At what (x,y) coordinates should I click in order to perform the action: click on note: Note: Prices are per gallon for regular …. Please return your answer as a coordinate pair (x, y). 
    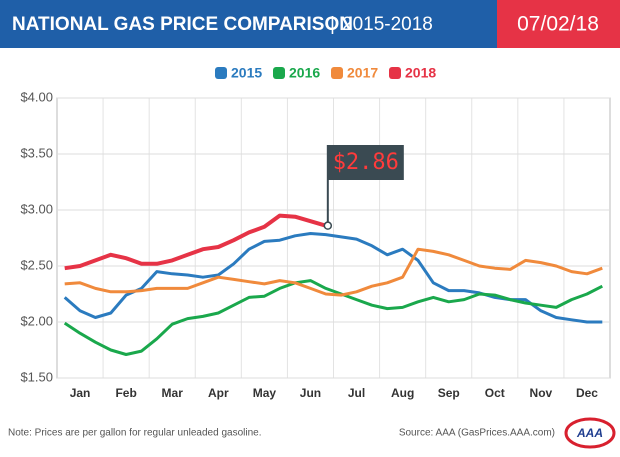
    Looking at the image, I should click on (135, 433).